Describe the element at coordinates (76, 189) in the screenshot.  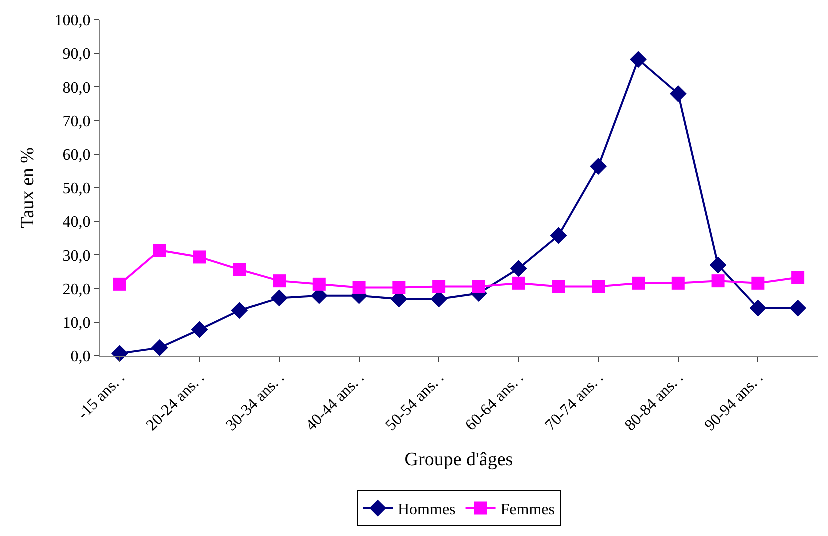
I see `y-tick-label: 50,0` at that location.